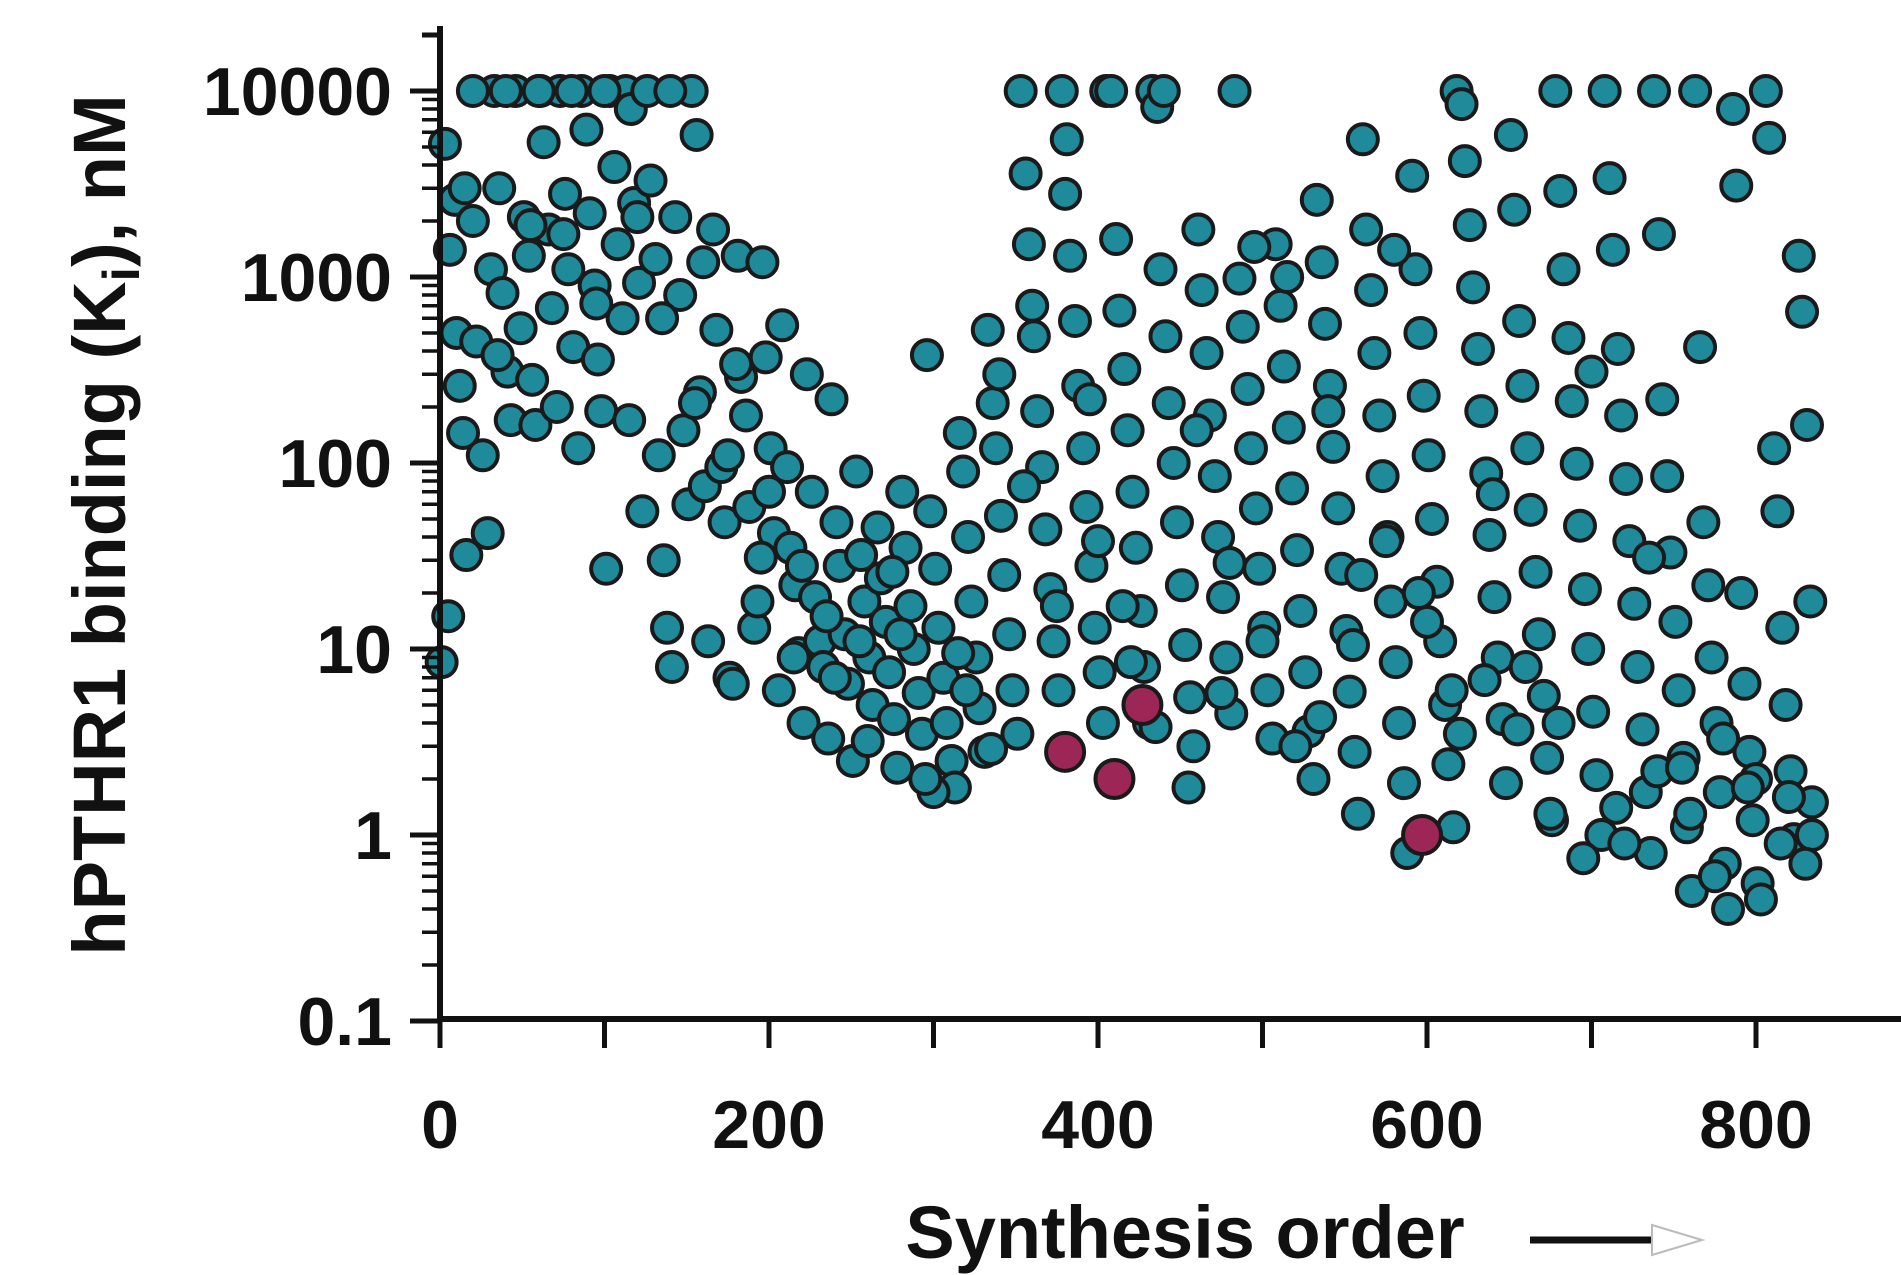 Image resolution: width=1901 pixels, height=1275 pixels. Describe the element at coordinates (373, 836) in the screenshot. I see `y-tick-label: 1` at that location.